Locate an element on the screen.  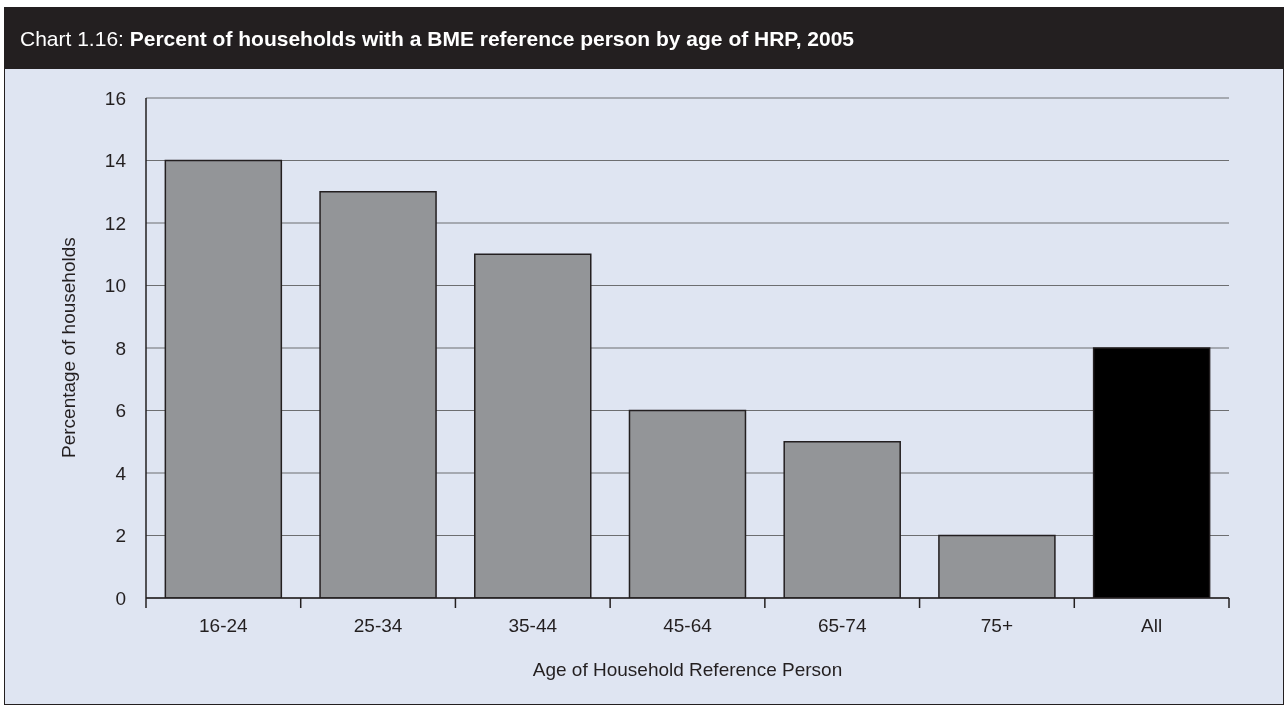
x-tick-label: 45-64 is located at coordinates (688, 625).